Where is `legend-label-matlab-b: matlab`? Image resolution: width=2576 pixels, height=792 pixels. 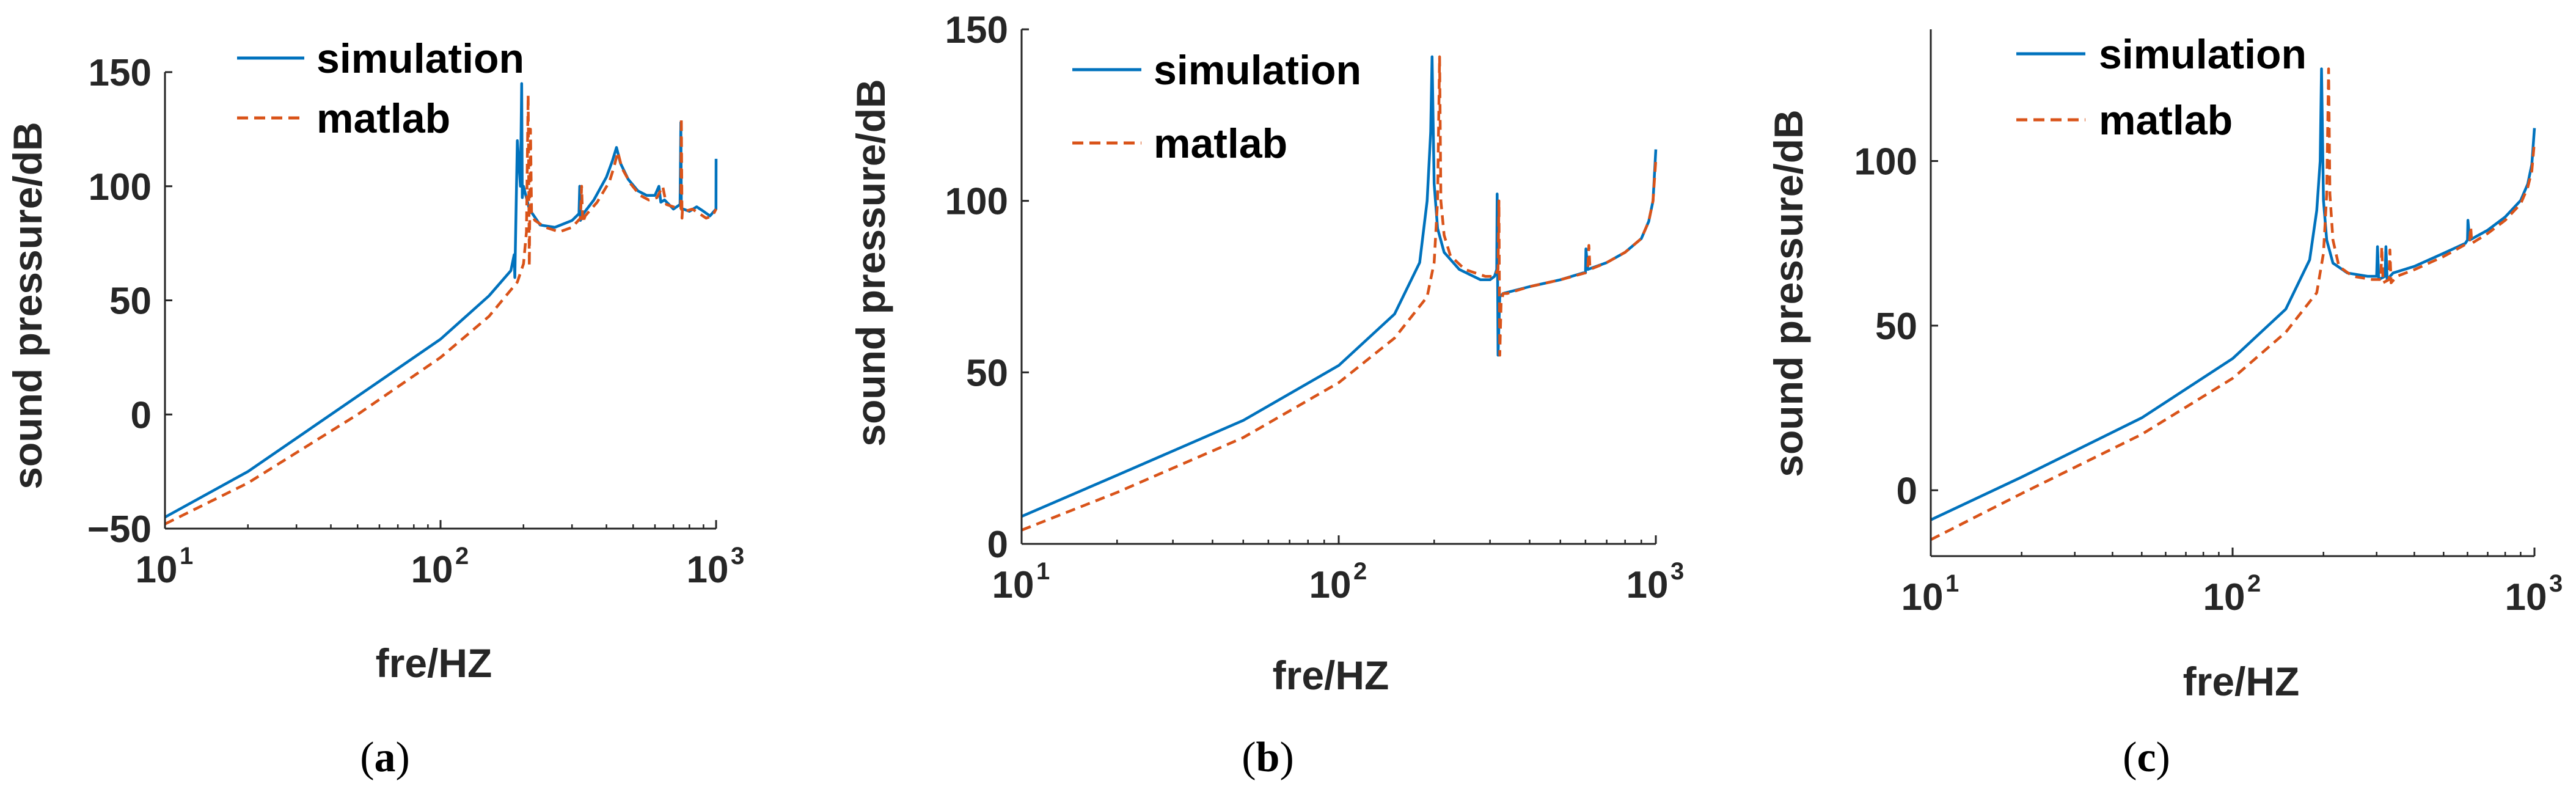
legend-label-matlab-b: matlab is located at coordinates (1220, 144).